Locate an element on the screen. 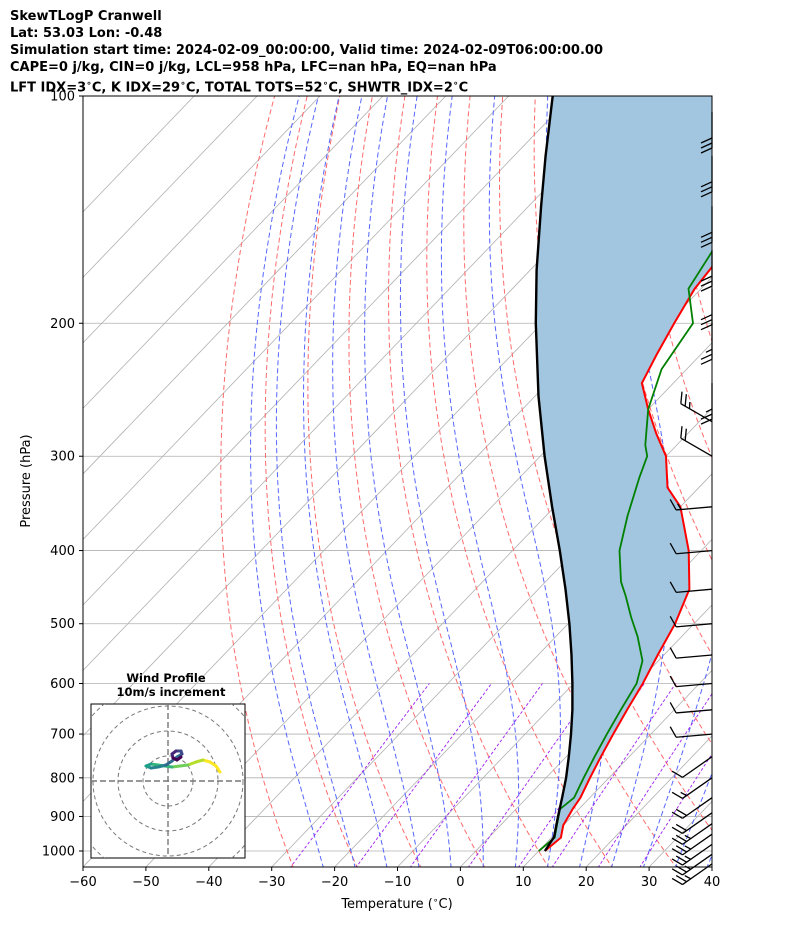 The width and height of the screenshot is (794, 937). x-tick-label: −50 is located at coordinates (145, 882).